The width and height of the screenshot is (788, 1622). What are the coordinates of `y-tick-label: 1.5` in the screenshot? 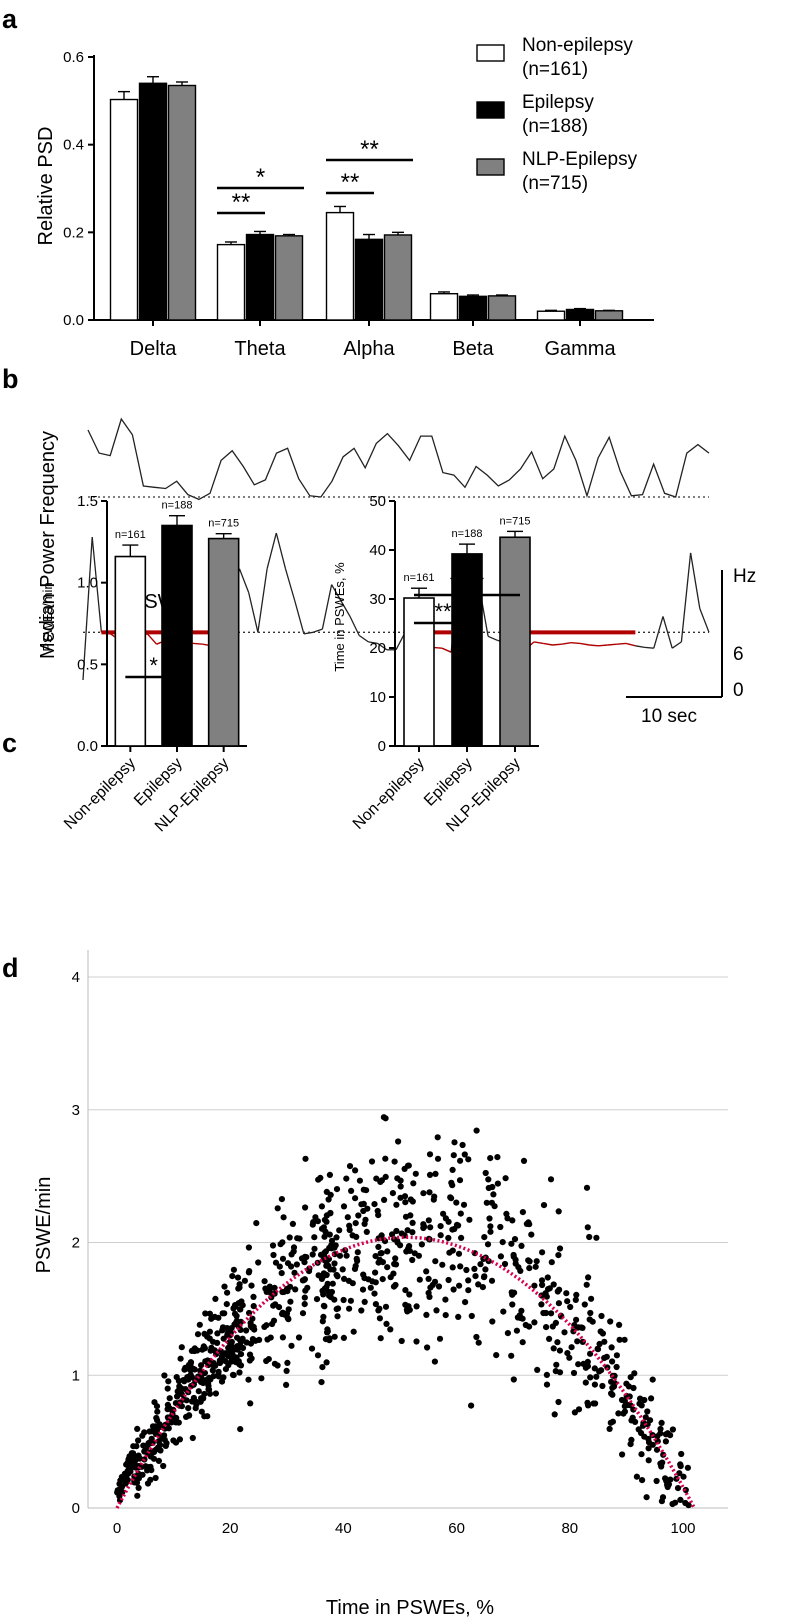 It's located at (87, 501).